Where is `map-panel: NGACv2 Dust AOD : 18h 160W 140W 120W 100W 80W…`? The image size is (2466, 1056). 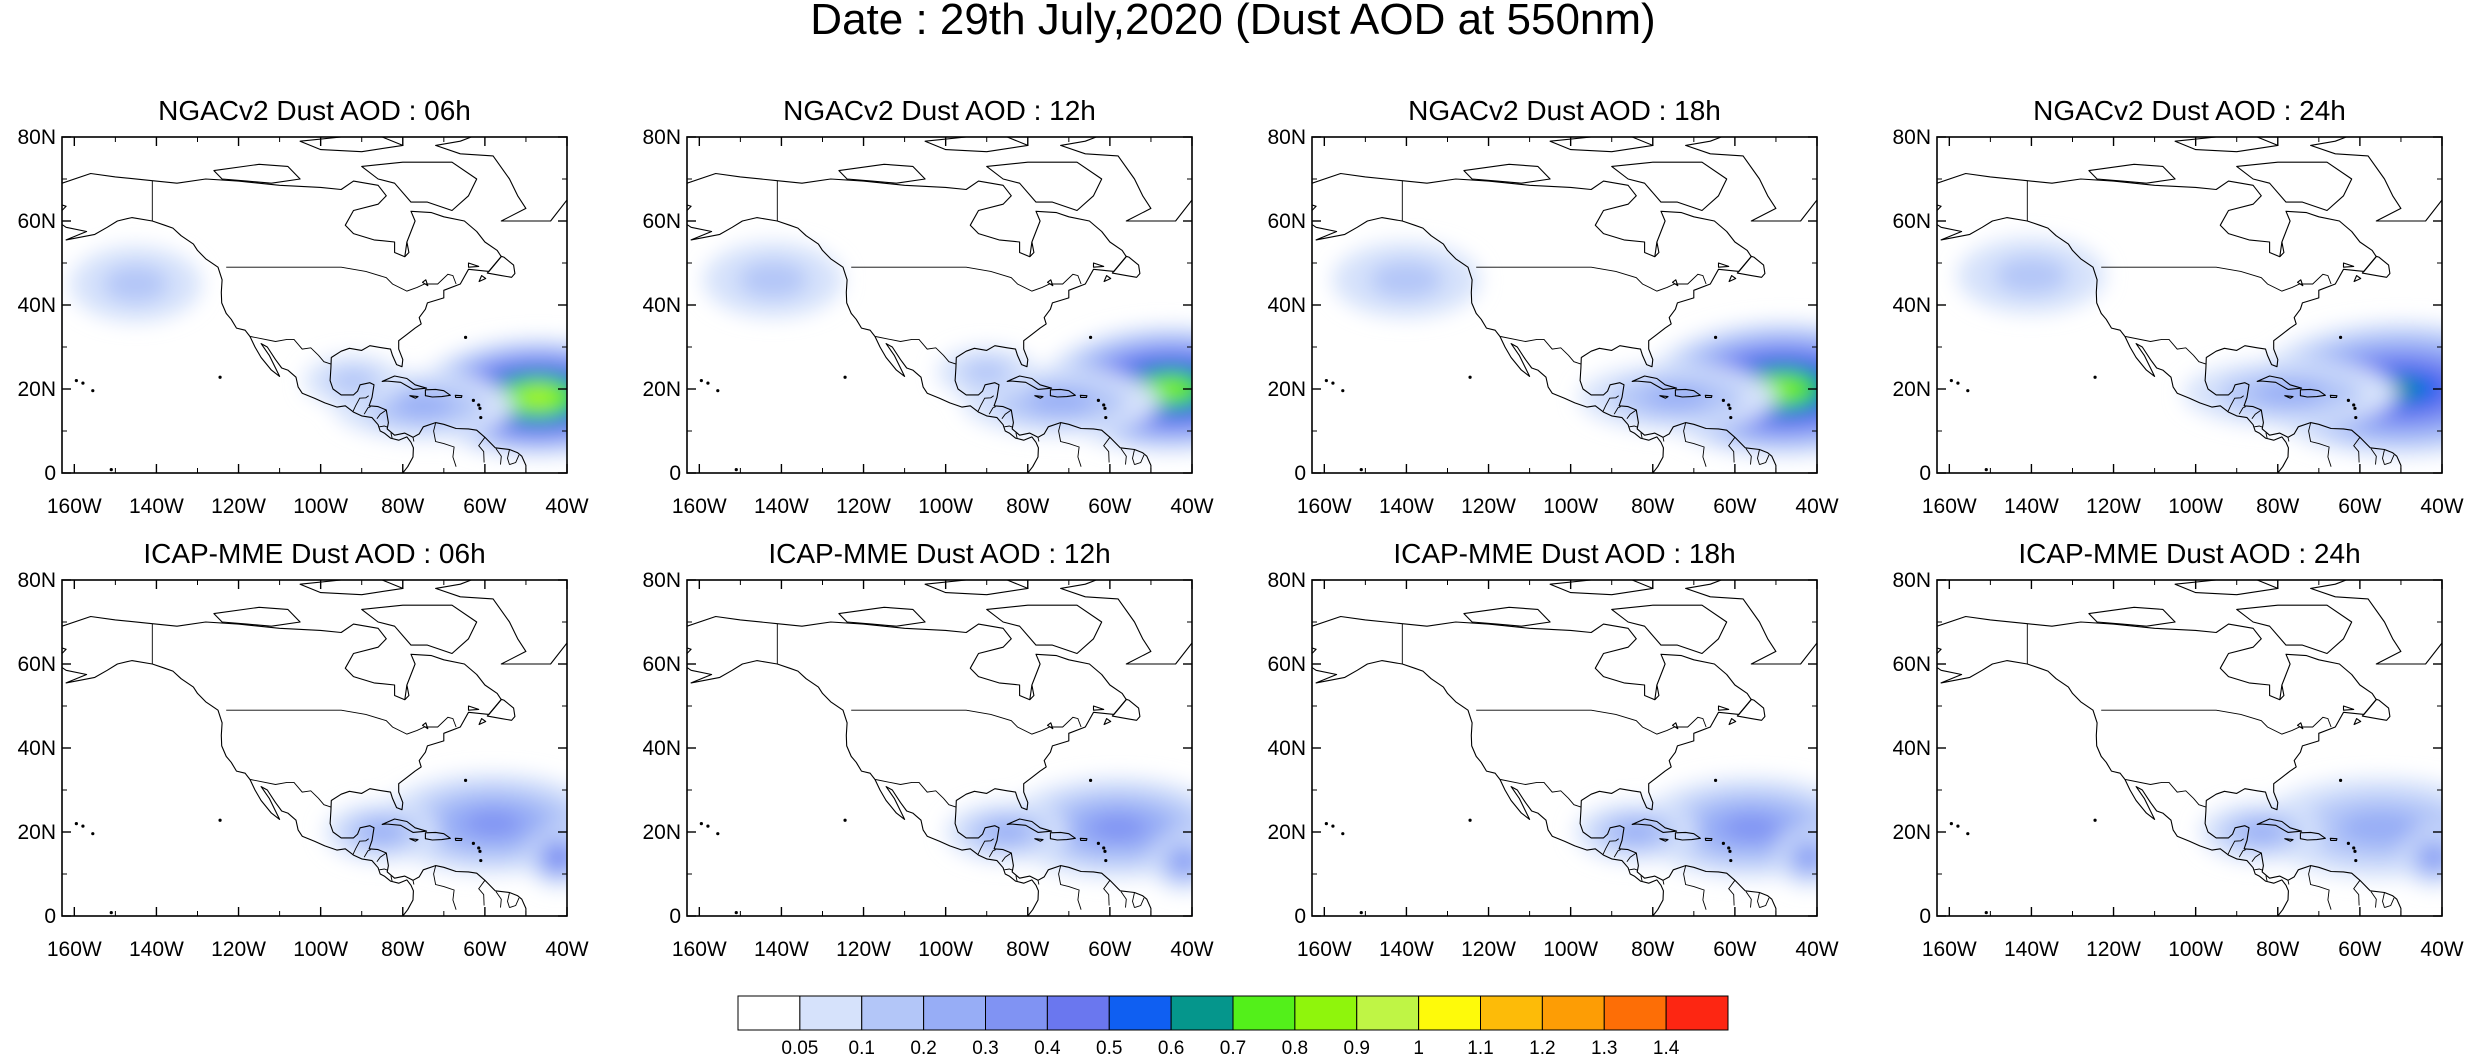
map-panel: NGACv2 Dust AOD : 18h 160W 140W 120W 100W 80W… is located at coordinates (1552, 306).